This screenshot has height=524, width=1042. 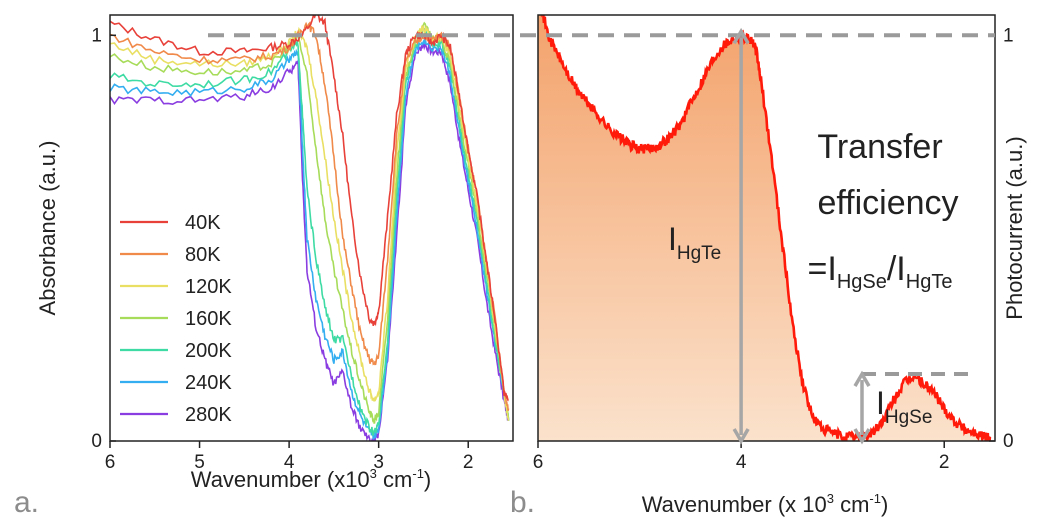 I want to click on x-axis-ticks-a: 6 5 4 3 2, so click(x=289, y=457).